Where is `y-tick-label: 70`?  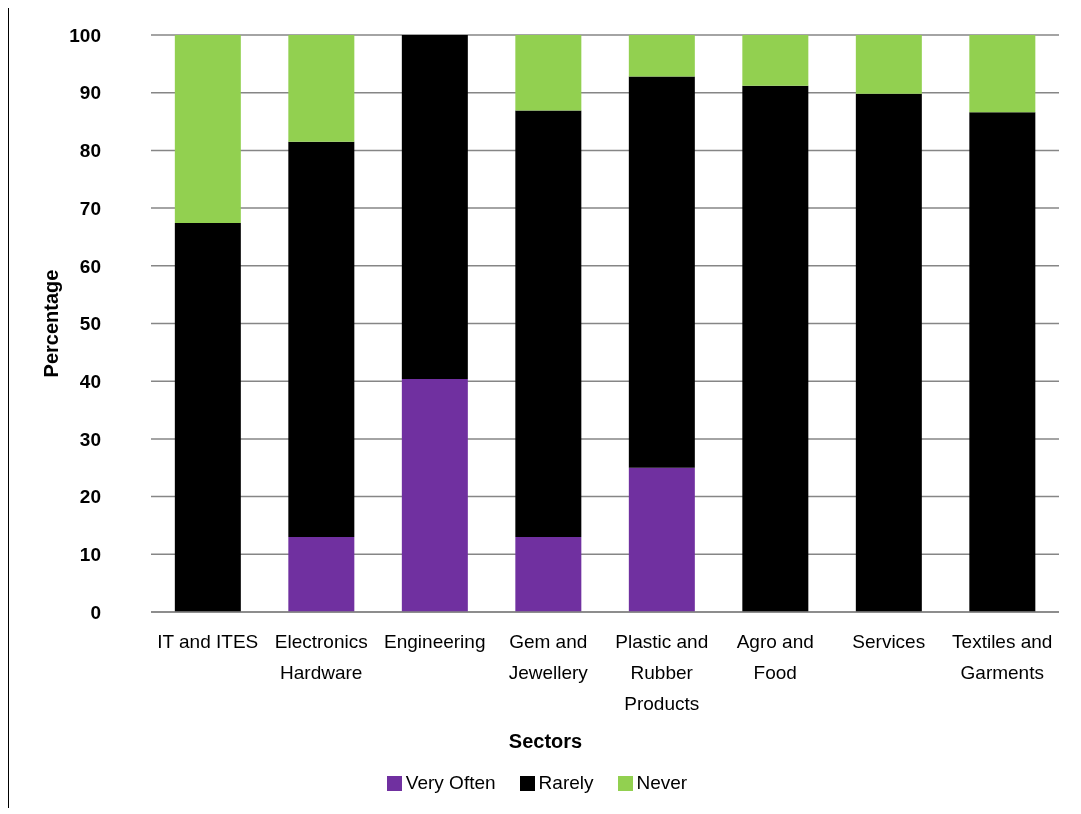
y-tick-label: 70 is located at coordinates (90, 208).